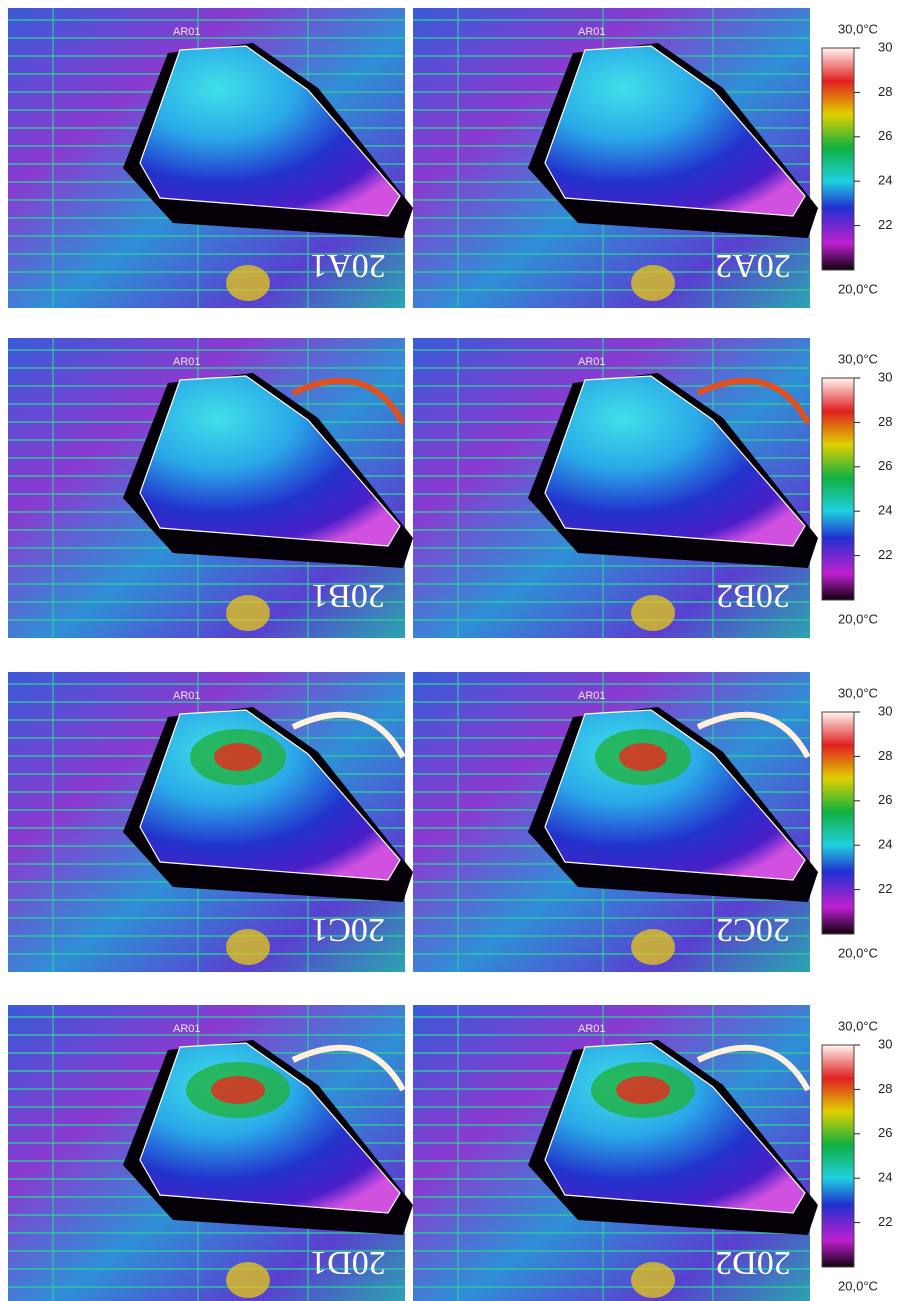 Image resolution: width=906 pixels, height=1301 pixels. What do you see at coordinates (753, 265) in the screenshot?
I see `sample-label: 20A2` at bounding box center [753, 265].